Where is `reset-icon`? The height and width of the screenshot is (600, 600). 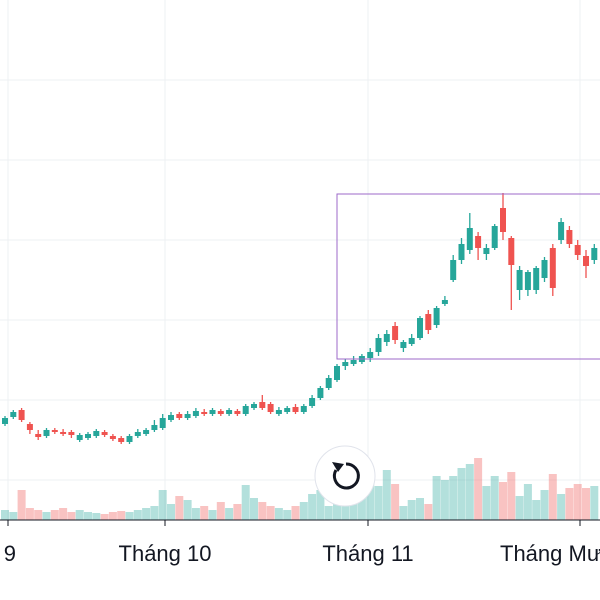 reset-icon is located at coordinates (346, 476).